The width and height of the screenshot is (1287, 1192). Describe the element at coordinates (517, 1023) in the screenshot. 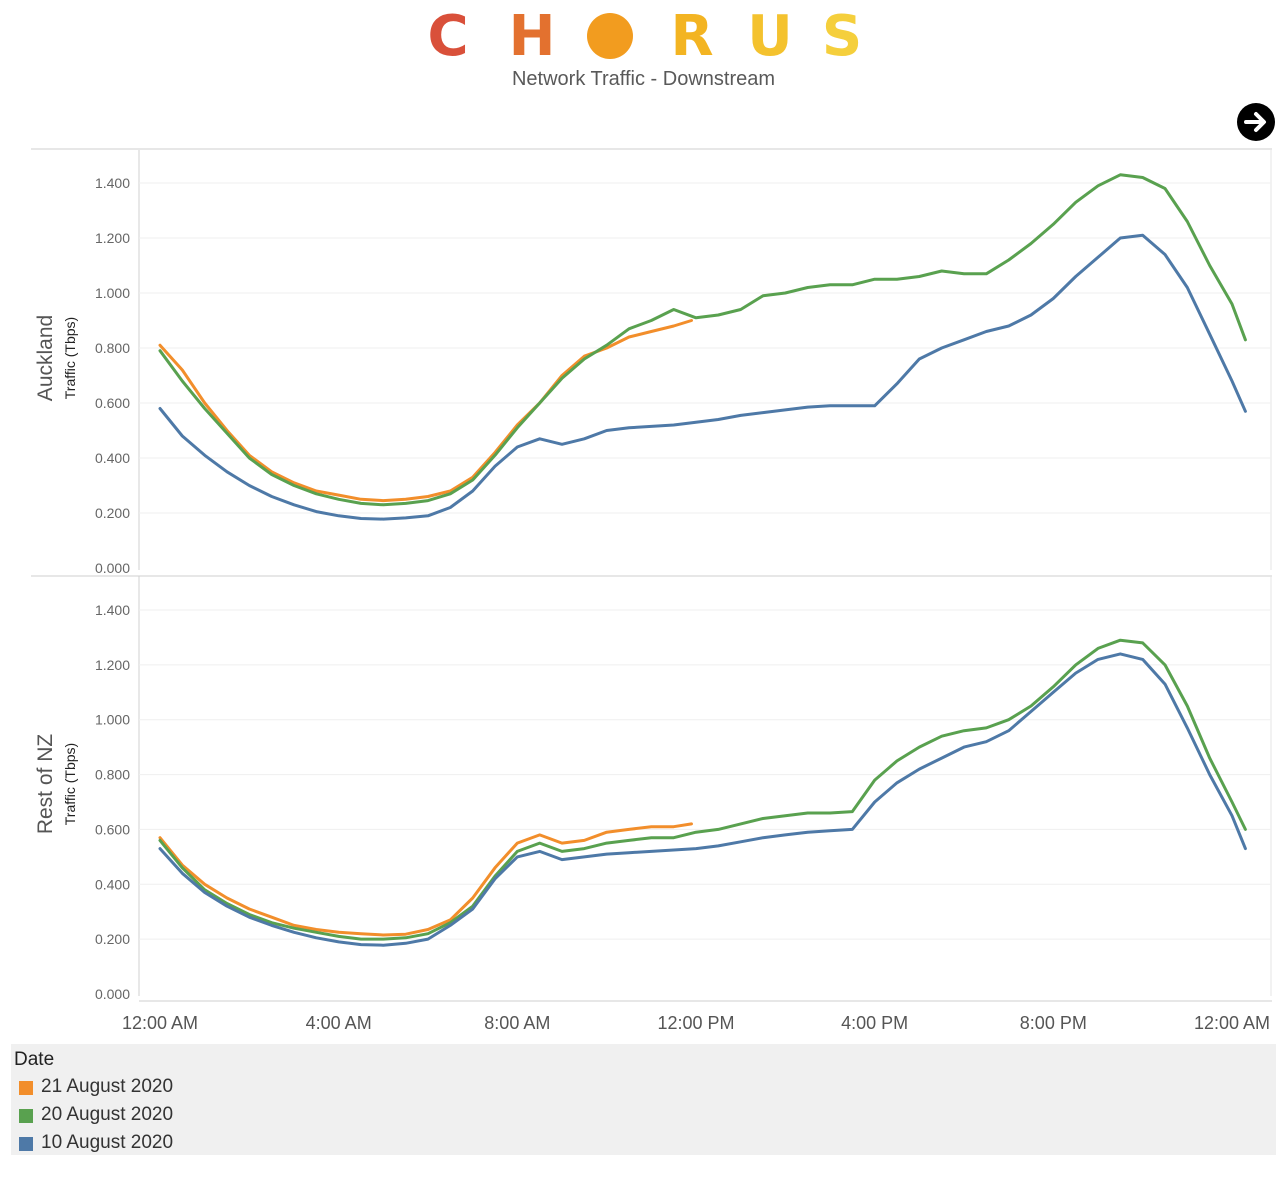

I see `x-tick-label: 8:00 AM` at that location.